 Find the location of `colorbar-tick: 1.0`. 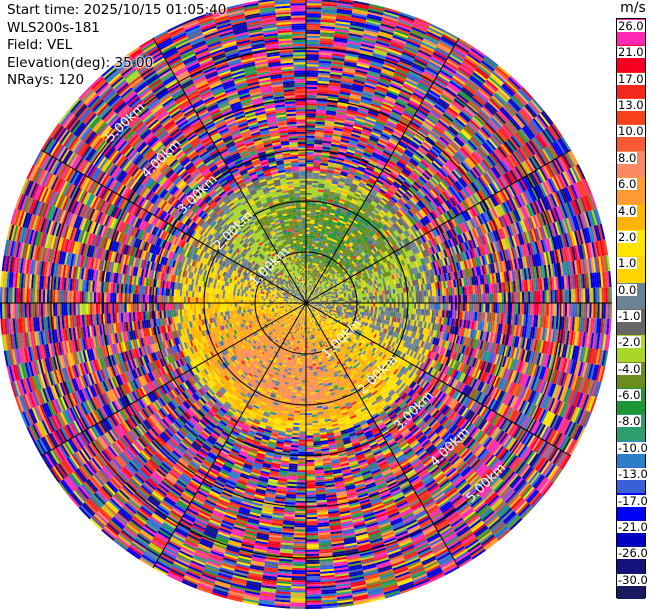

colorbar-tick: 1.0 is located at coordinates (627, 263).